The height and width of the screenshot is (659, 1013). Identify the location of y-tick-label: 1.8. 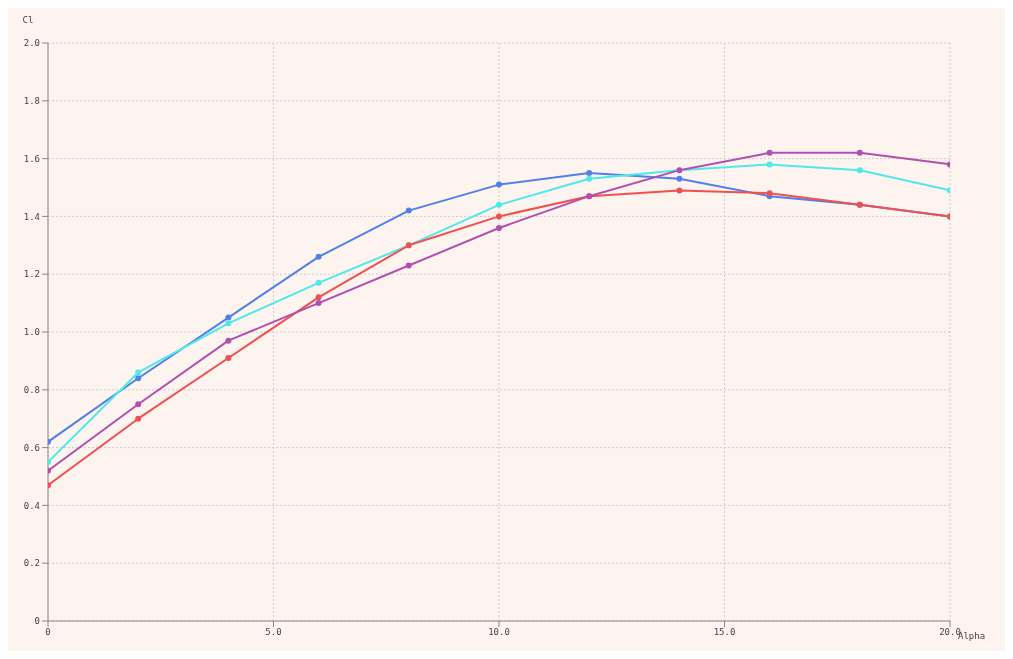
(31, 101).